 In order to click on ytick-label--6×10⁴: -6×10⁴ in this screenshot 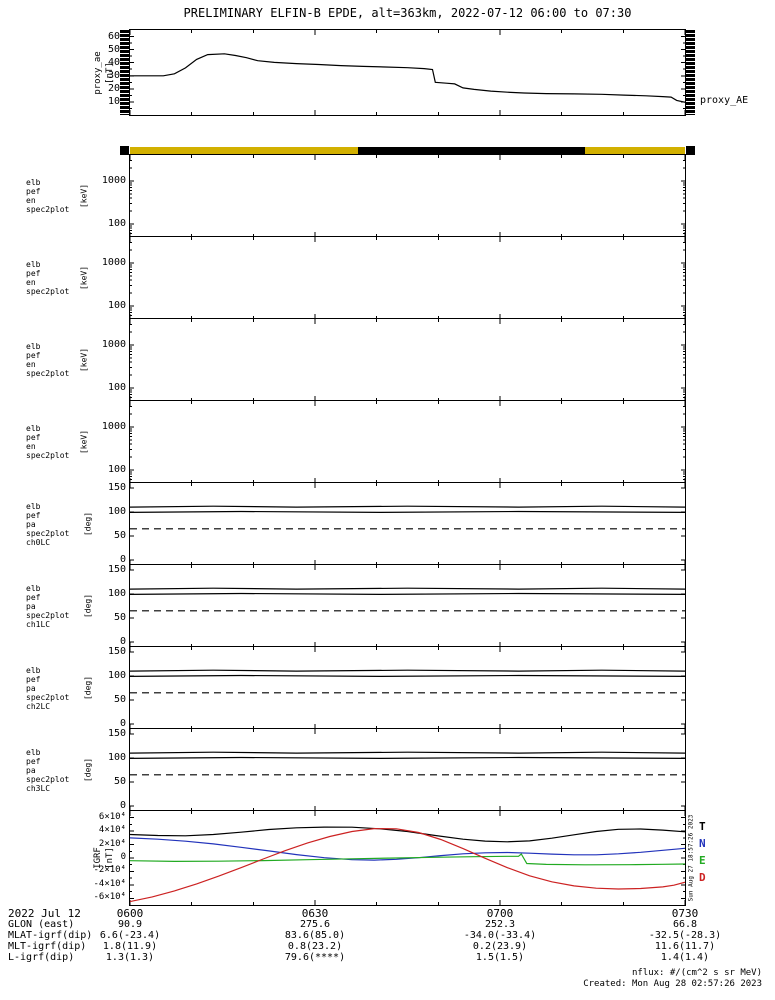, I will do `click(109, 897)`.